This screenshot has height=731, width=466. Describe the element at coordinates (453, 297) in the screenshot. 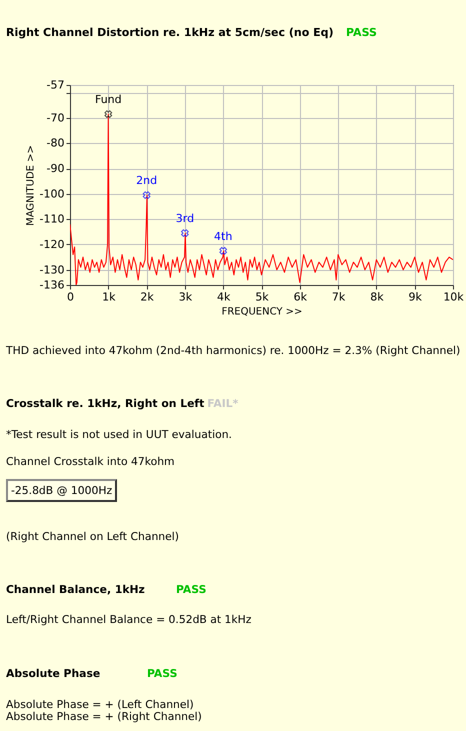

I see `x-tick-label: 10k` at that location.